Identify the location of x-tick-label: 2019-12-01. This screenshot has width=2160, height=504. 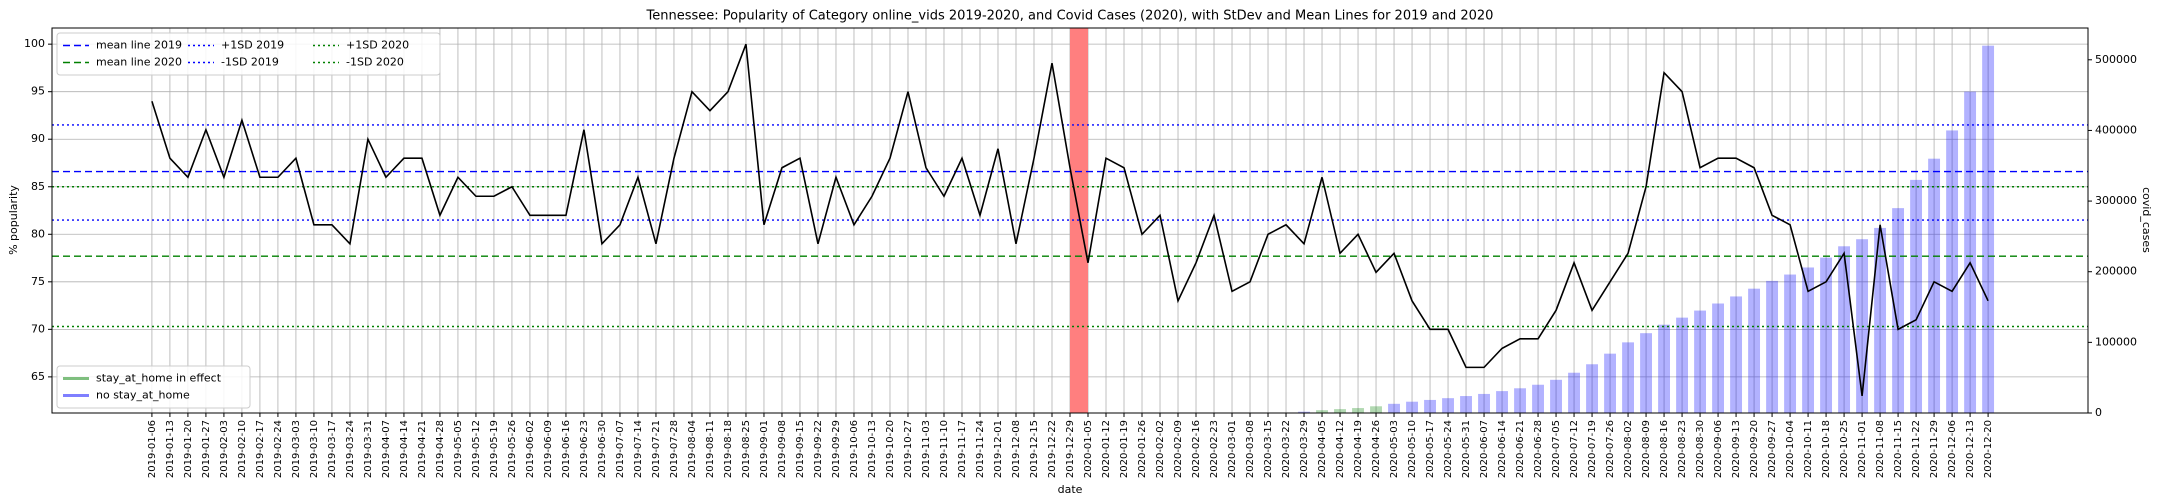
(998, 449).